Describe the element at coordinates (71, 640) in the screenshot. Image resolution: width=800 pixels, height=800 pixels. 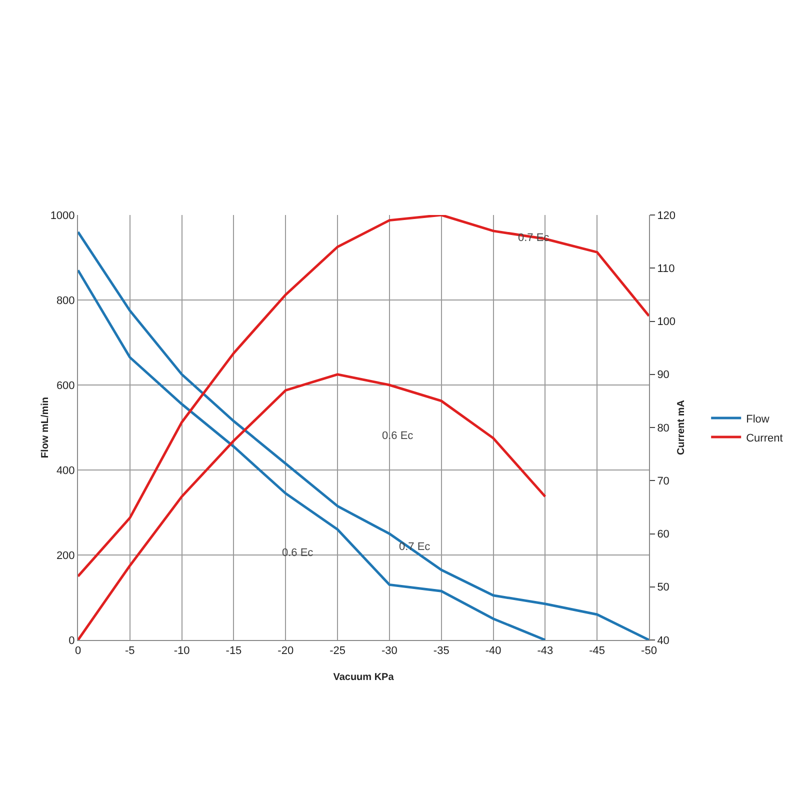
I see `y-tick-label: 0` at that location.